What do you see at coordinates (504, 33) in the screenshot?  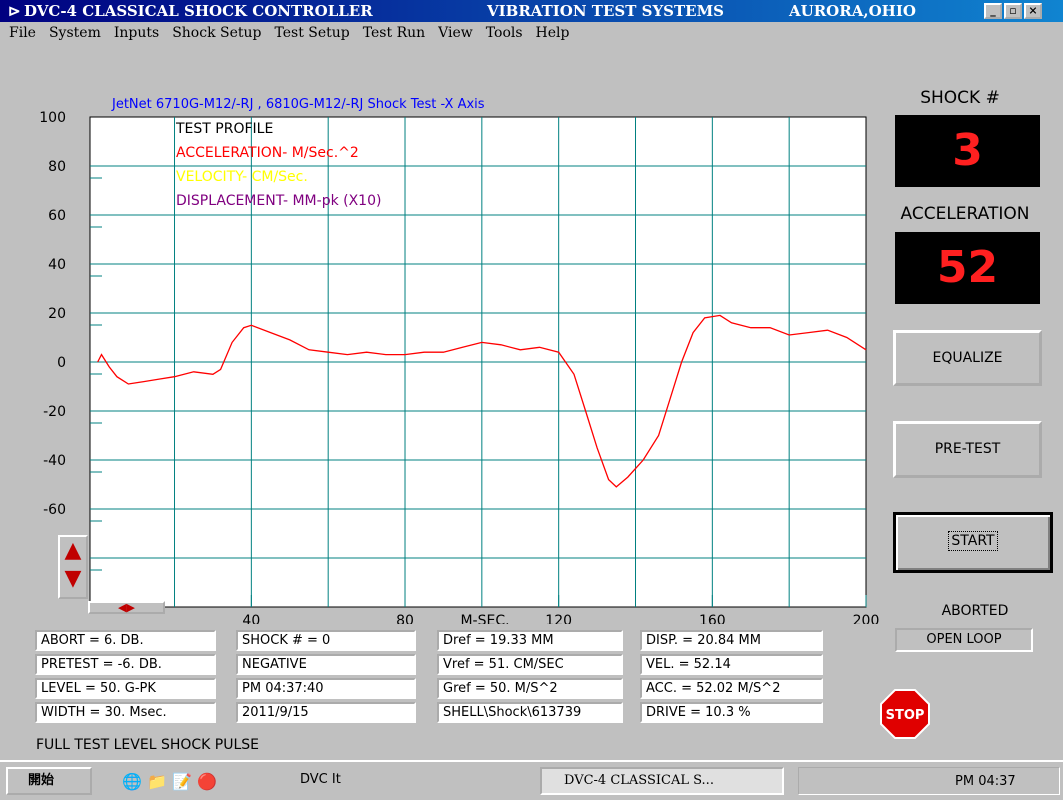 I see `menu-item: Tools` at bounding box center [504, 33].